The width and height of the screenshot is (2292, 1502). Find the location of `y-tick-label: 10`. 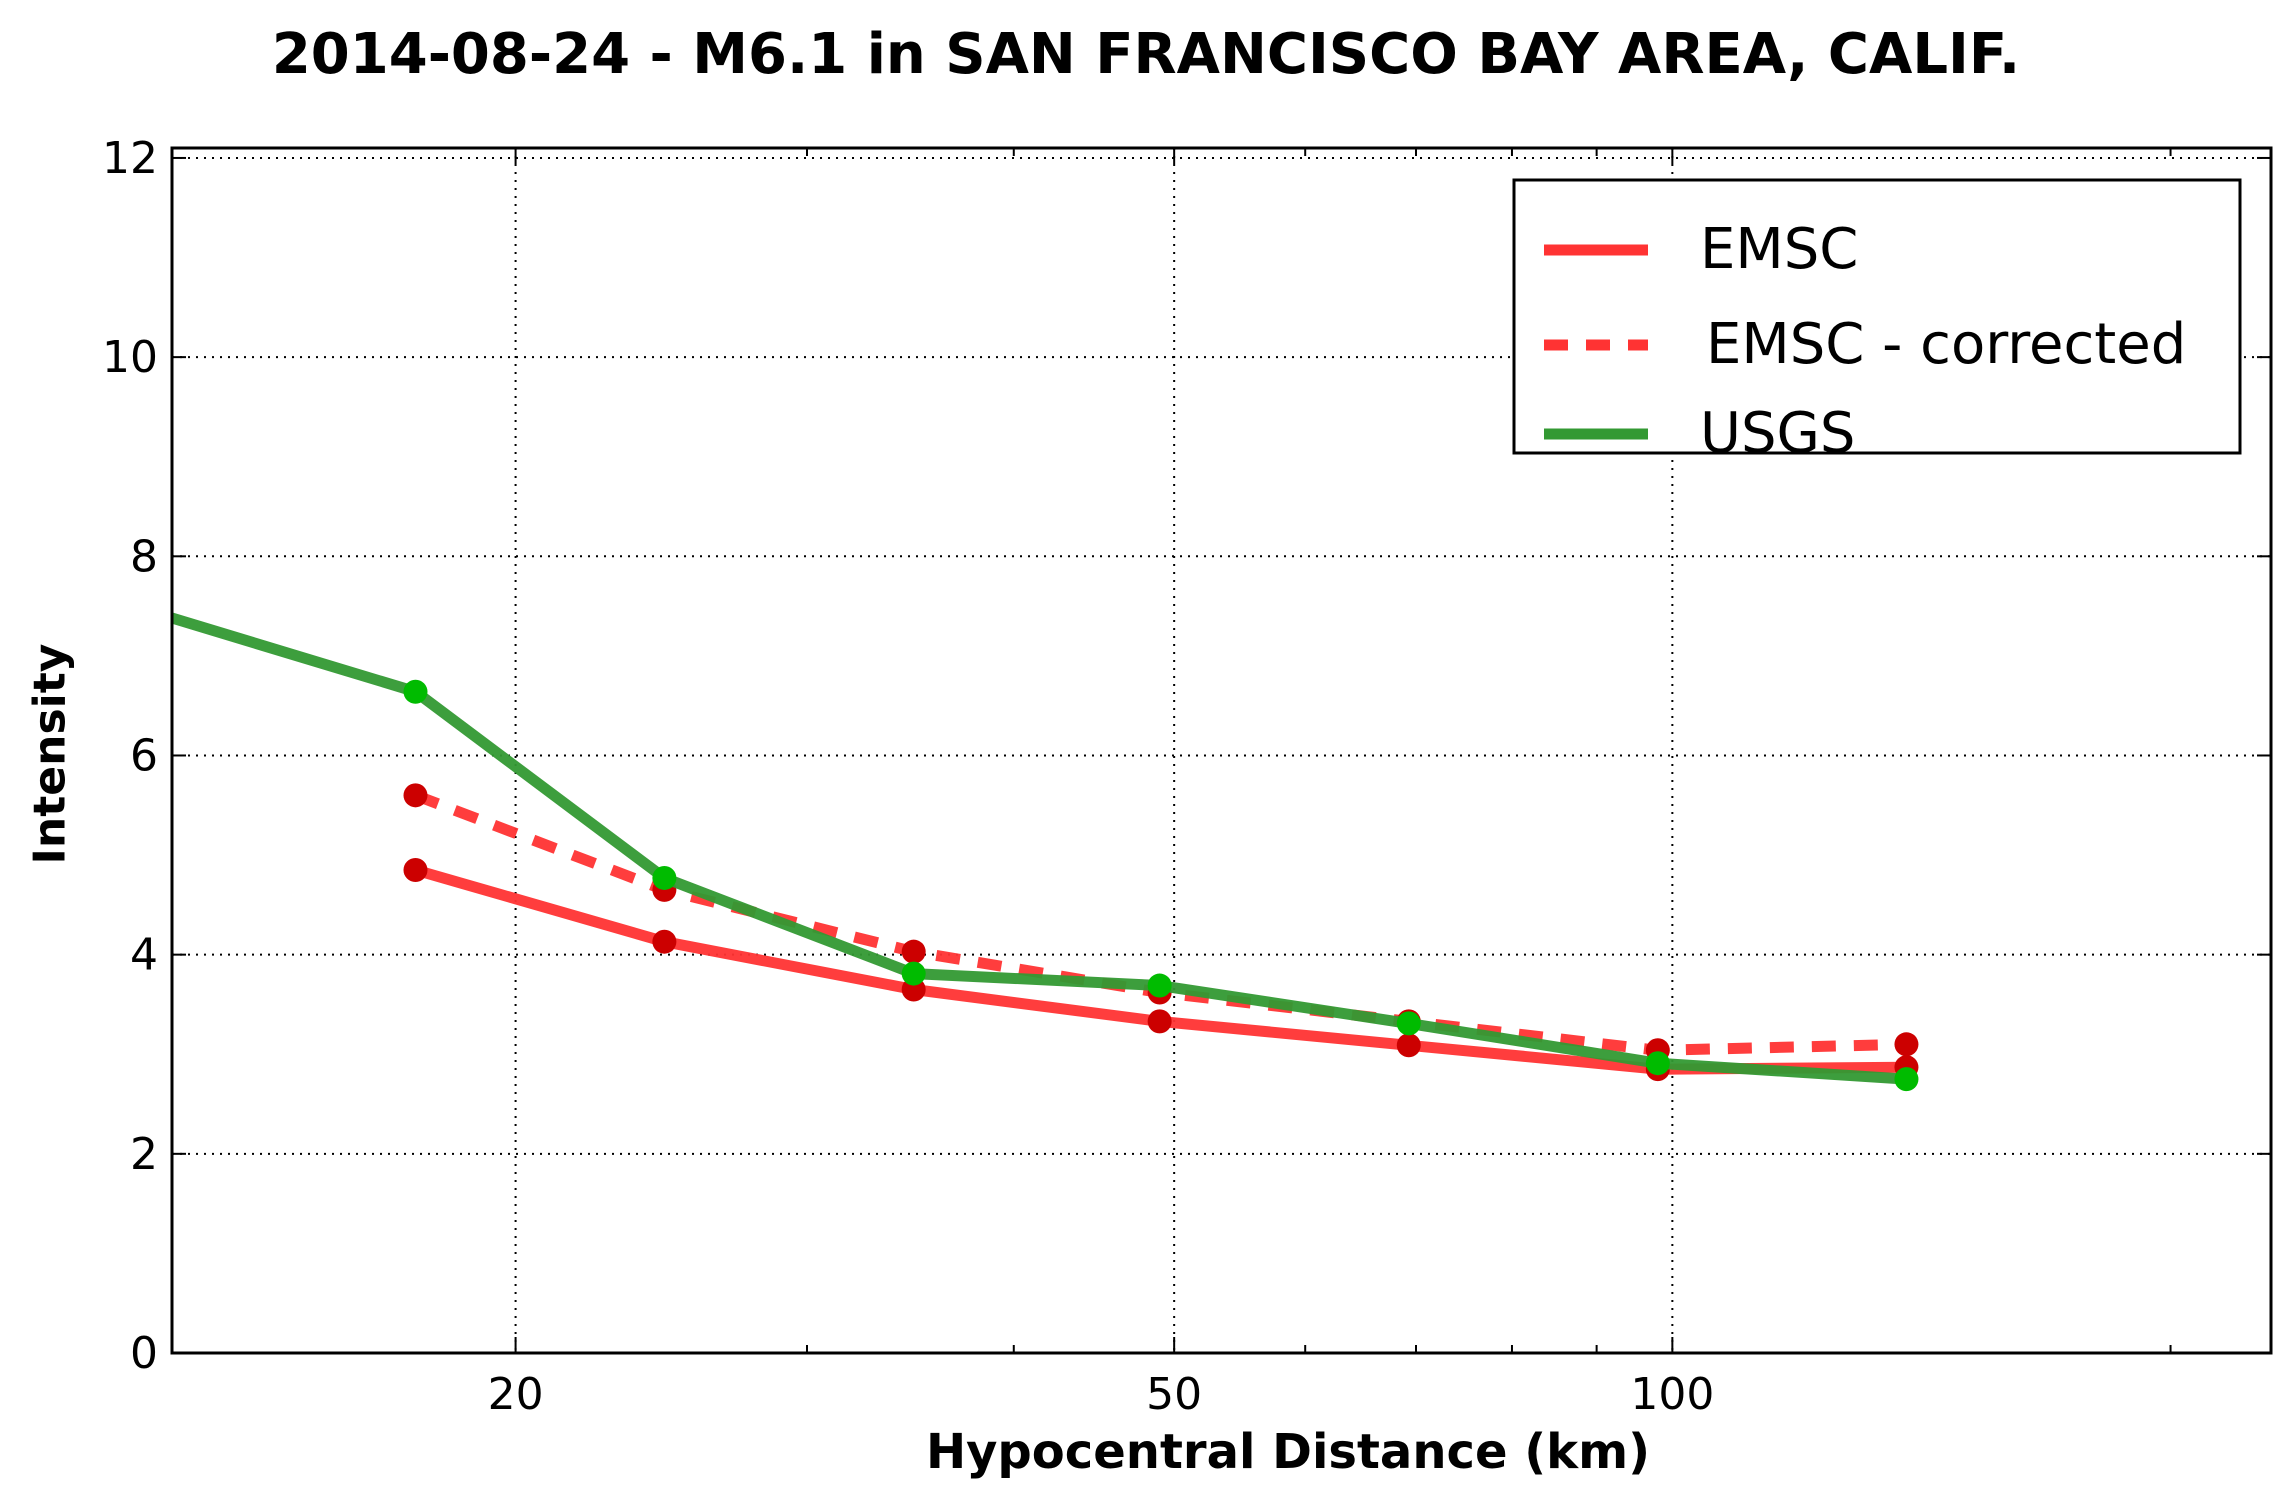

y-tick-label: 10 is located at coordinates (130, 357).